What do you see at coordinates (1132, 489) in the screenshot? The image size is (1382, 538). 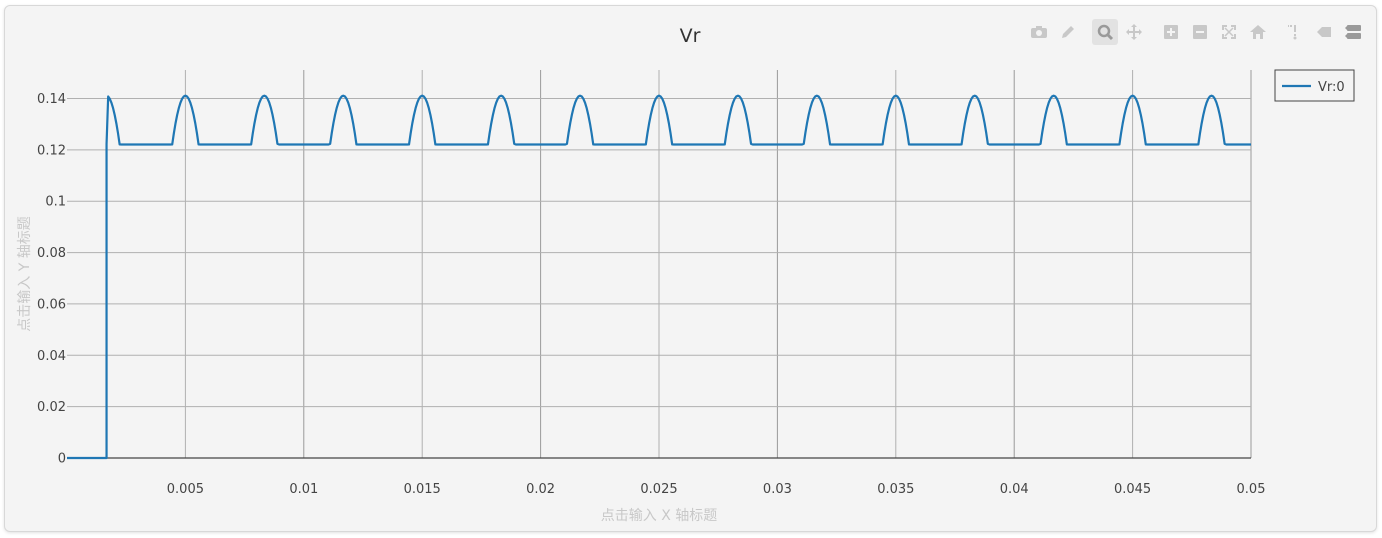 I see `x-tick-label: 0.045` at bounding box center [1132, 489].